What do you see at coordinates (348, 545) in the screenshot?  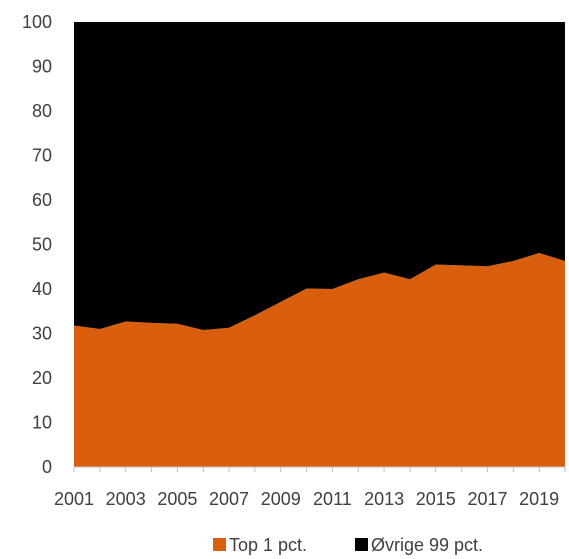 I see `chart-legend: Top 1 pct. Øvrige 99 pct.` at bounding box center [348, 545].